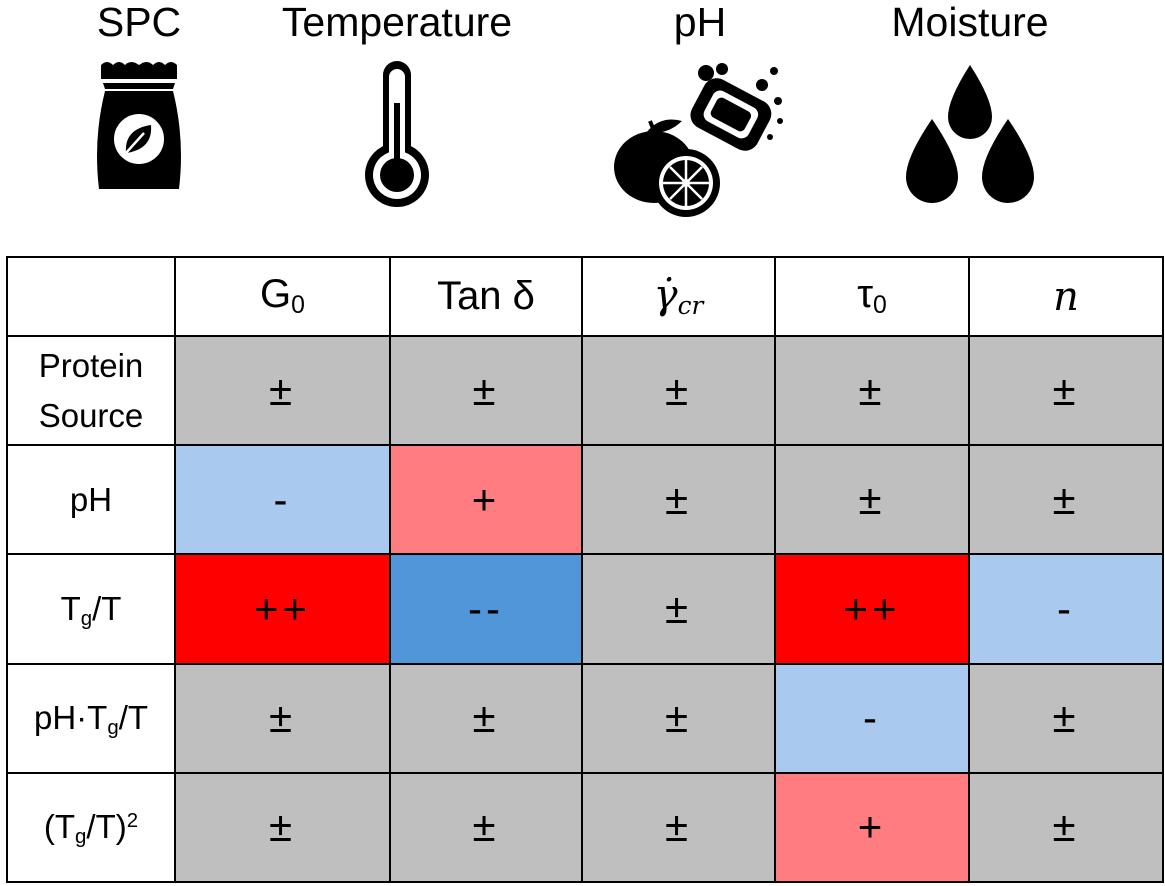  I want to click on table-row: Tg/T ++ -- ± ++ -, so click(585, 609).